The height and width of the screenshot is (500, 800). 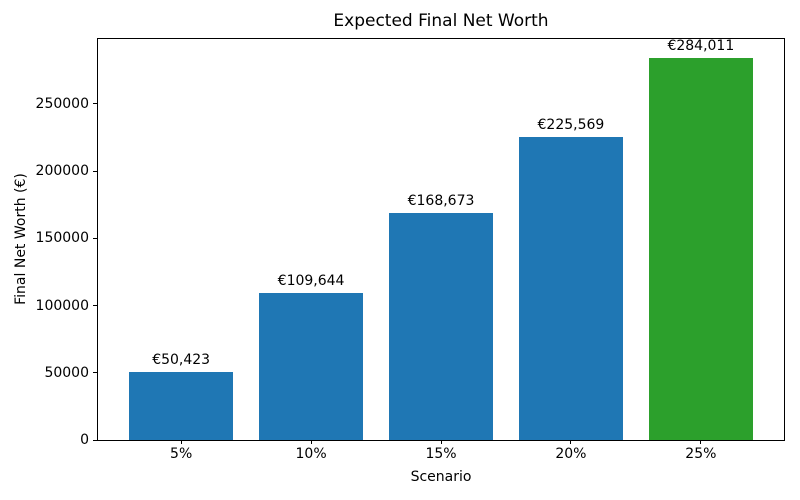 What do you see at coordinates (84, 440) in the screenshot?
I see `y-tick-label: 0` at bounding box center [84, 440].